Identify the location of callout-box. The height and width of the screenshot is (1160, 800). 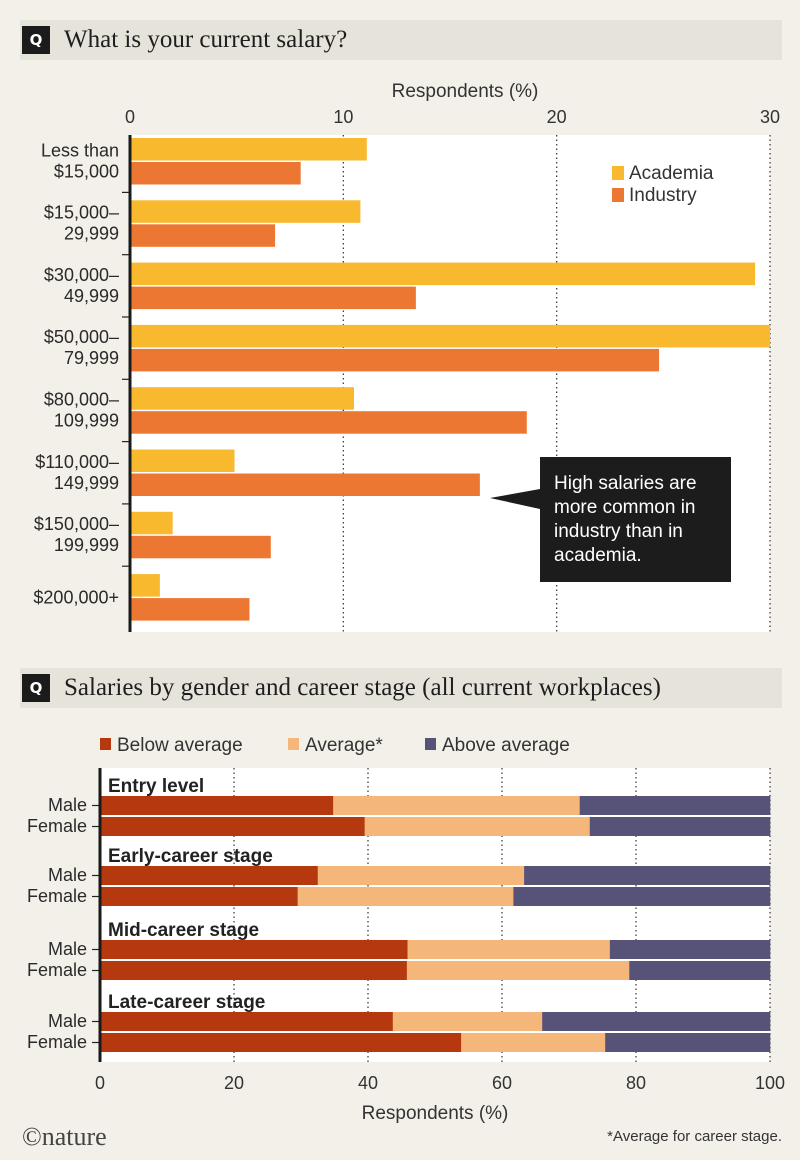
(635, 519).